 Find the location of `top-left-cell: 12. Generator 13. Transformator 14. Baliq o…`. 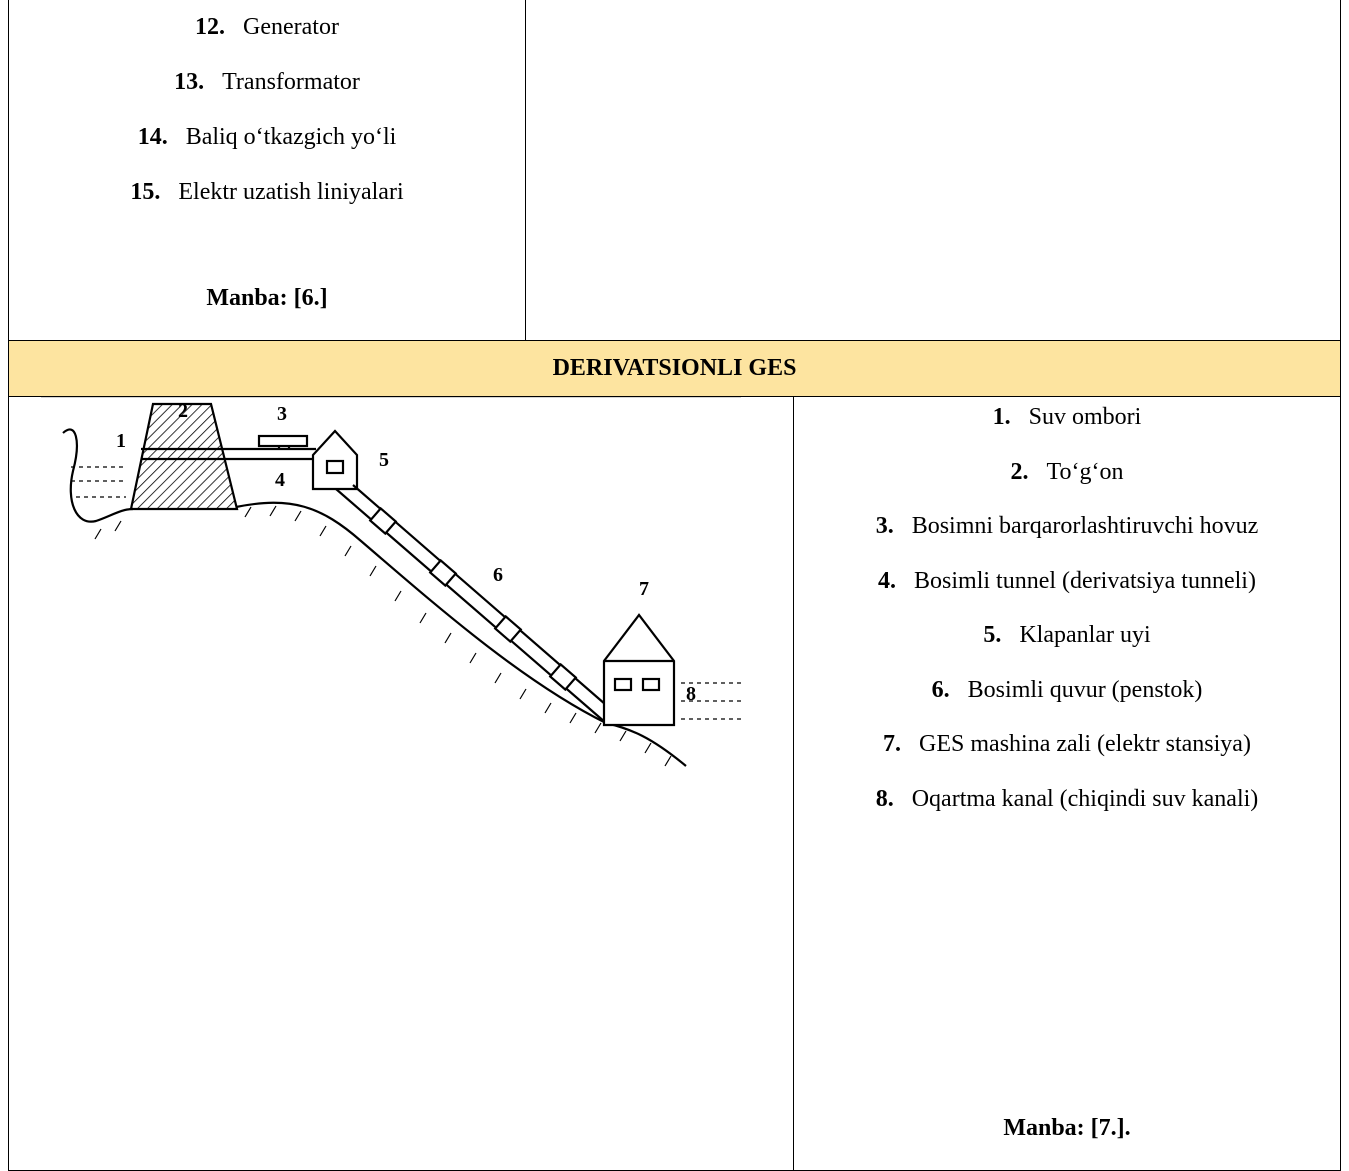

top-left-cell: 12. Generator 13. Transformator 14. Baliq o… is located at coordinates (267, 170).